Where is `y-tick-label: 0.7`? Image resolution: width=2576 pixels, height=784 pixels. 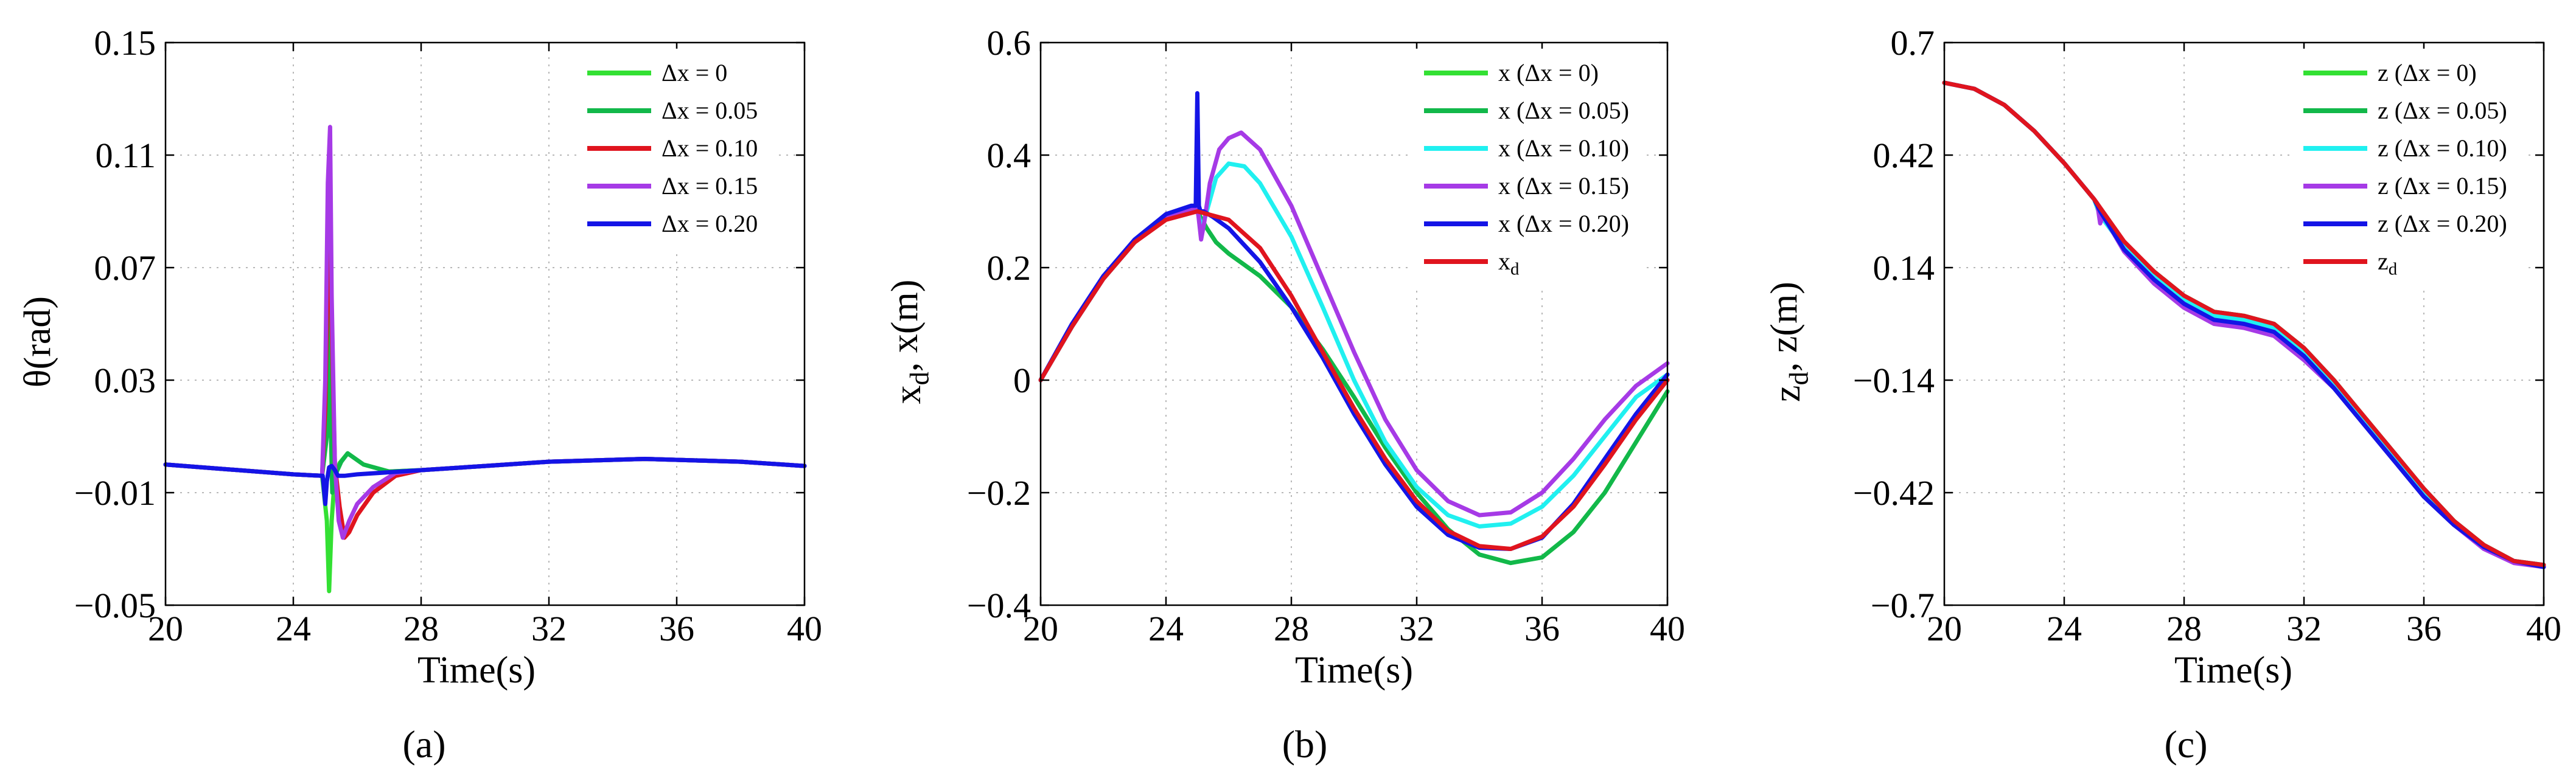 y-tick-label: 0.7 is located at coordinates (1913, 43).